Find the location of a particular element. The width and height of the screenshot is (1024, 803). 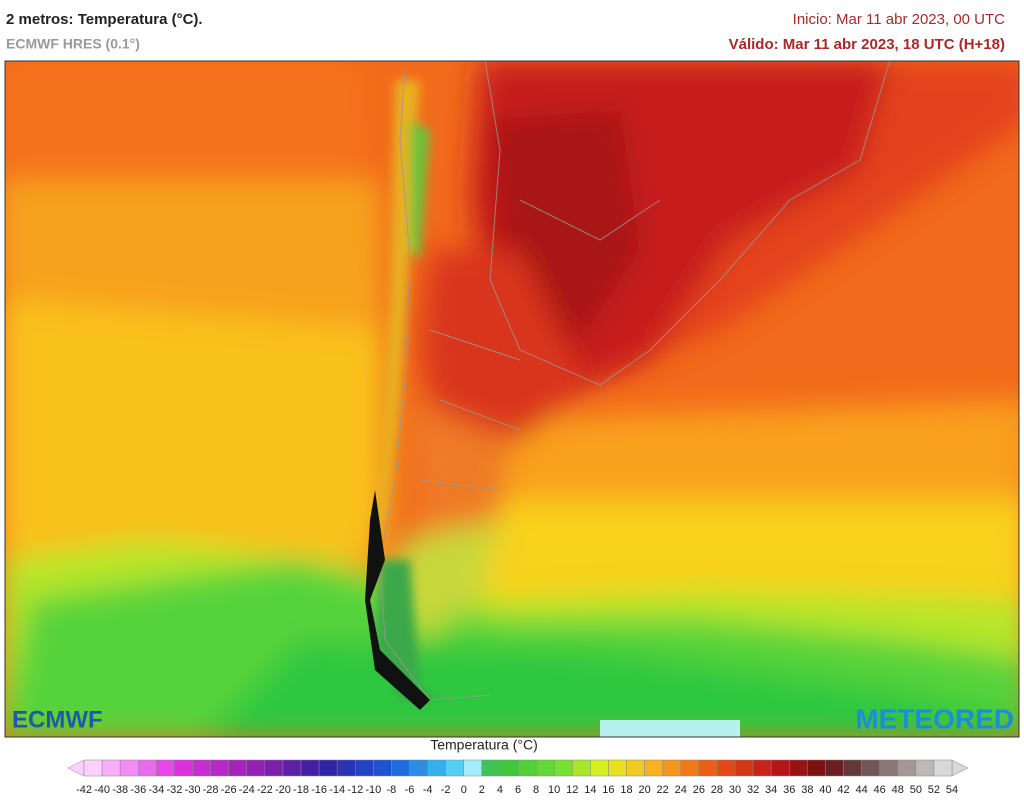

colorbar-label: 14 is located at coordinates (590, 790).